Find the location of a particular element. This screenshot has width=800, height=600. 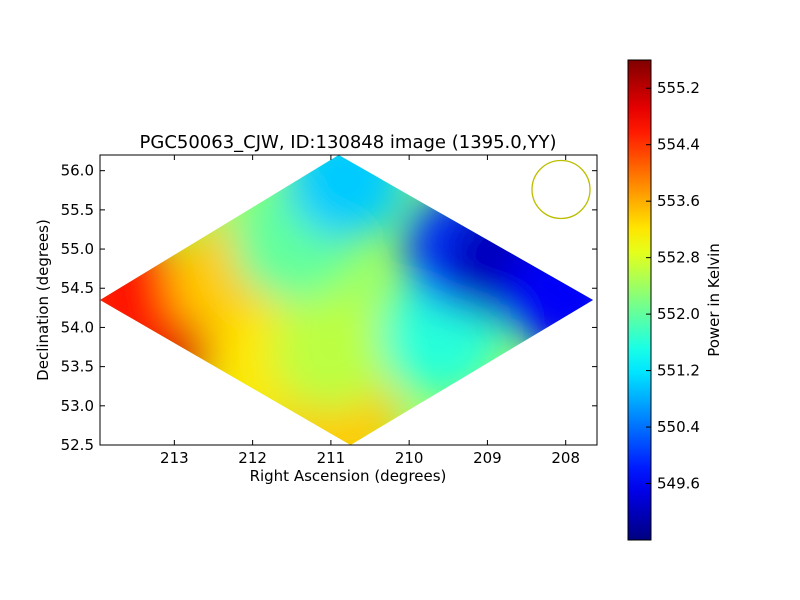

y-tick-label: 53.5 is located at coordinates (77, 367).